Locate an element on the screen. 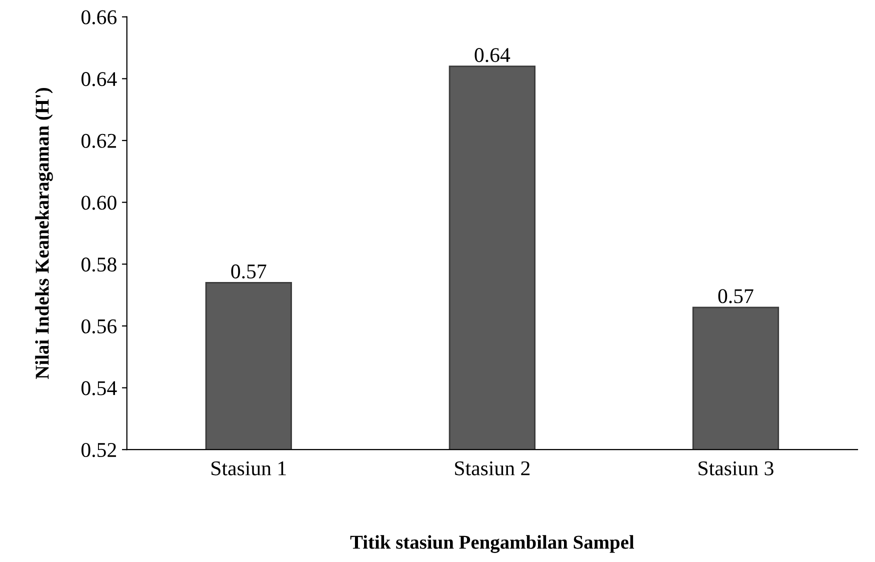 The image size is (875, 562). x-tick-label: Stasiun 2 is located at coordinates (492, 468).